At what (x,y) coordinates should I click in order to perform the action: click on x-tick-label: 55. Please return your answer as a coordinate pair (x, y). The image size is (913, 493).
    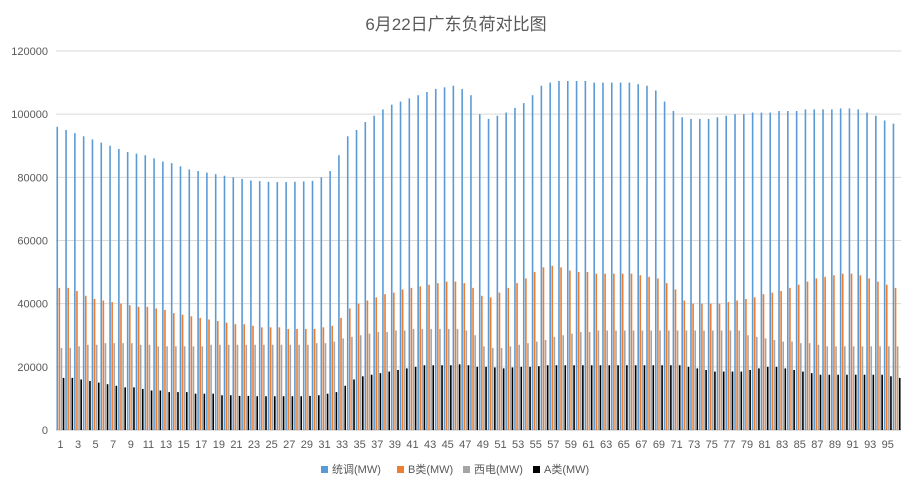
    Looking at the image, I should click on (536, 445).